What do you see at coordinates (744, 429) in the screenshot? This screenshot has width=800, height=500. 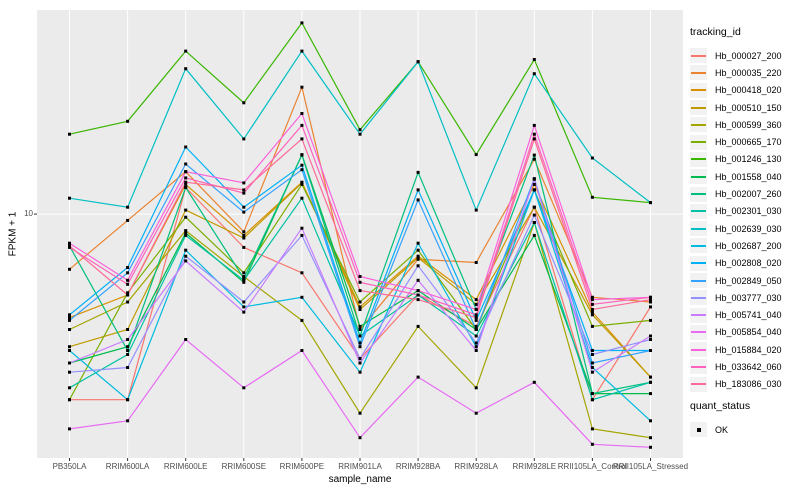 I see `legend-item-ok: OK` at bounding box center [744, 429].